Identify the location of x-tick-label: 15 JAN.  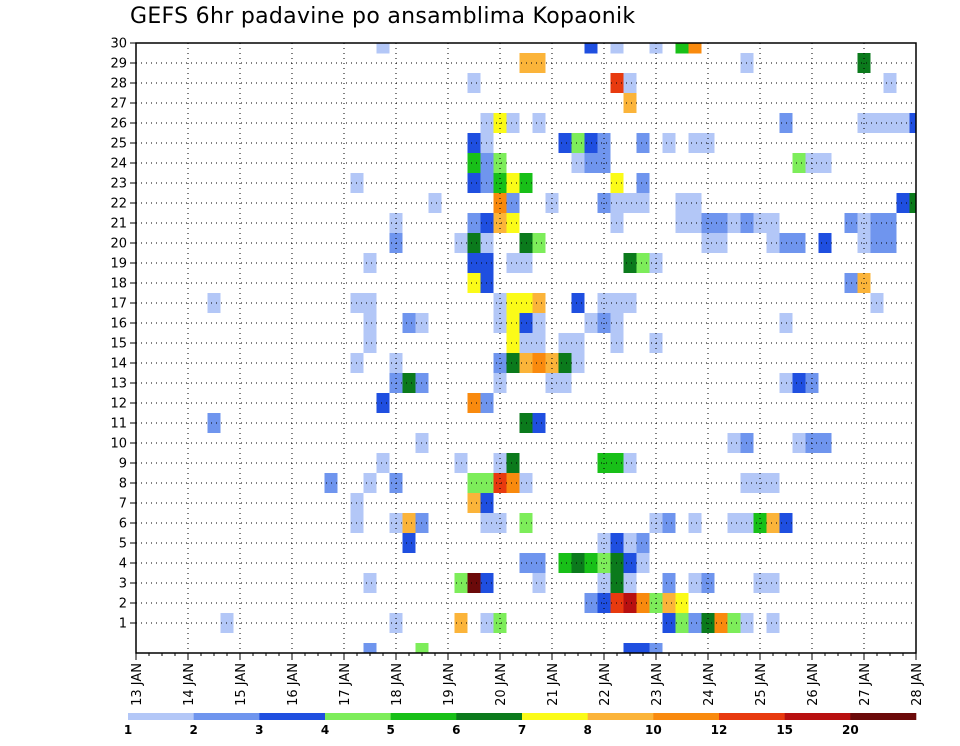
(241, 684).